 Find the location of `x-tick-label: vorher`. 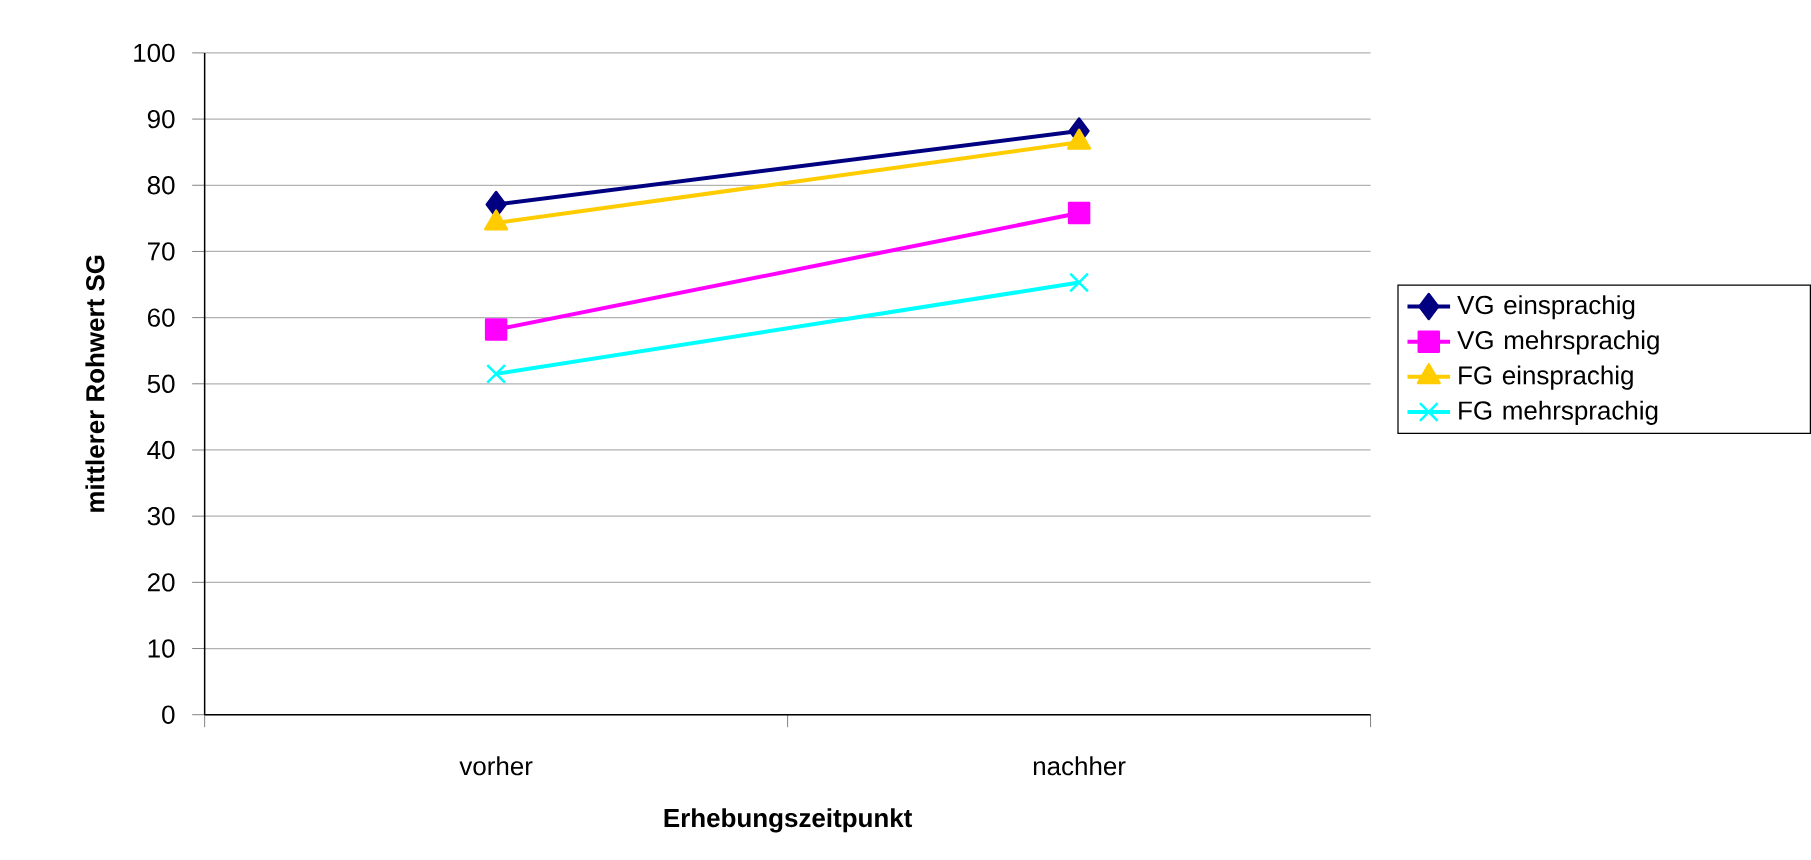

x-tick-label: vorher is located at coordinates (496, 766).